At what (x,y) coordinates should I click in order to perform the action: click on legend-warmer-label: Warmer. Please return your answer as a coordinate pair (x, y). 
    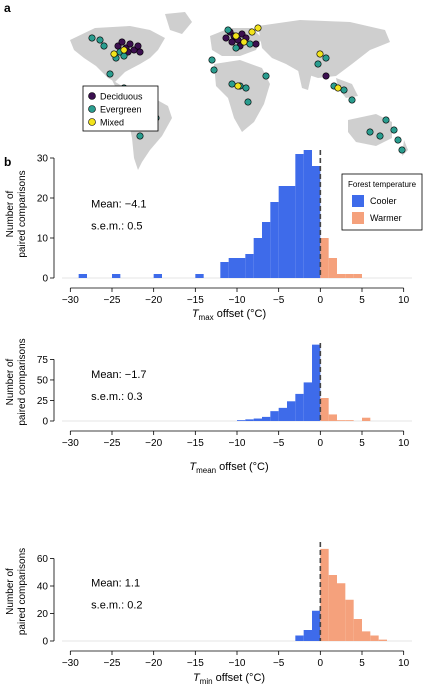
    Looking at the image, I should click on (386, 218).